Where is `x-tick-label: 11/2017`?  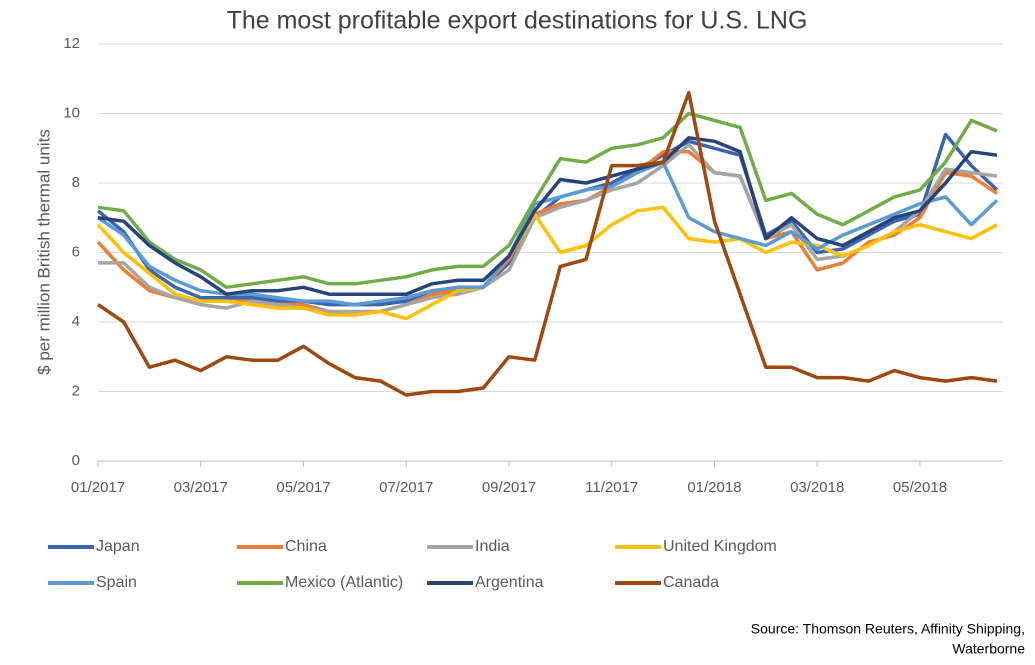
x-tick-label: 11/2017 is located at coordinates (611, 487).